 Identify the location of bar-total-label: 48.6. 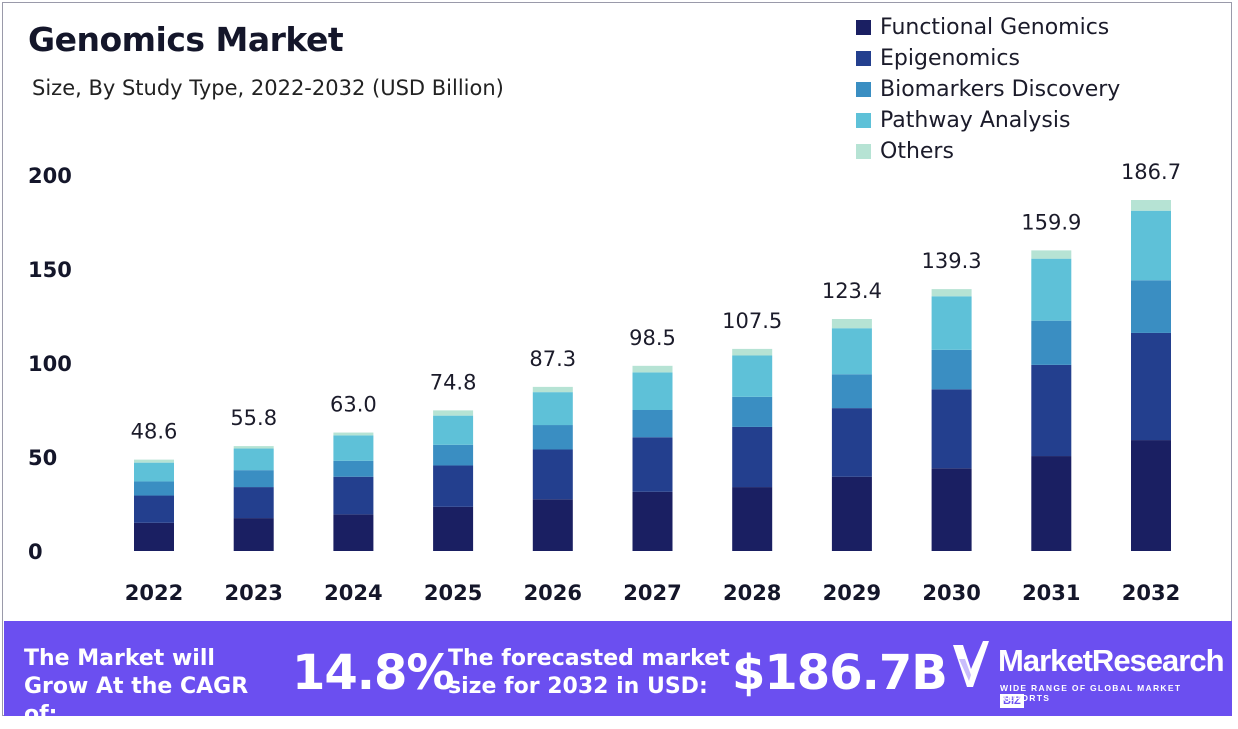
(154, 432).